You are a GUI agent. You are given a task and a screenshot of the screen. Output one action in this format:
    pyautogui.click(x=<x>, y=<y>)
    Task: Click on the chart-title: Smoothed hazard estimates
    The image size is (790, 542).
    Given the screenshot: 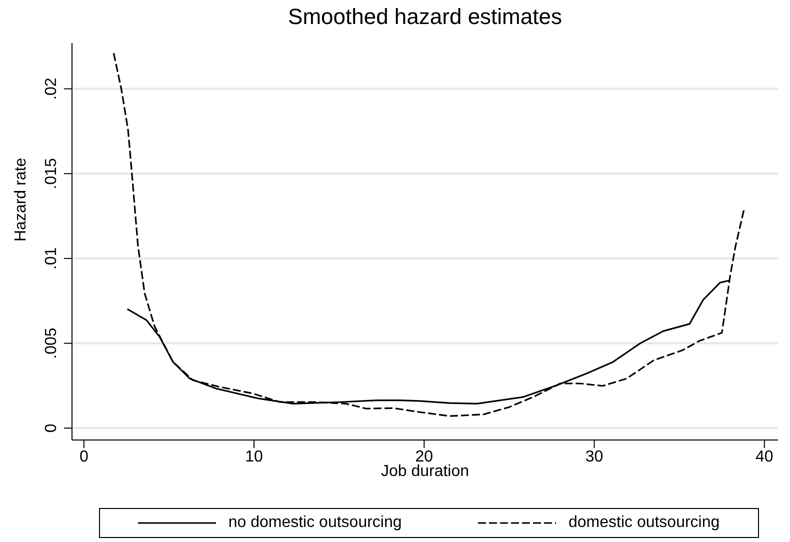 What is the action you would take?
    pyautogui.click(x=425, y=17)
    